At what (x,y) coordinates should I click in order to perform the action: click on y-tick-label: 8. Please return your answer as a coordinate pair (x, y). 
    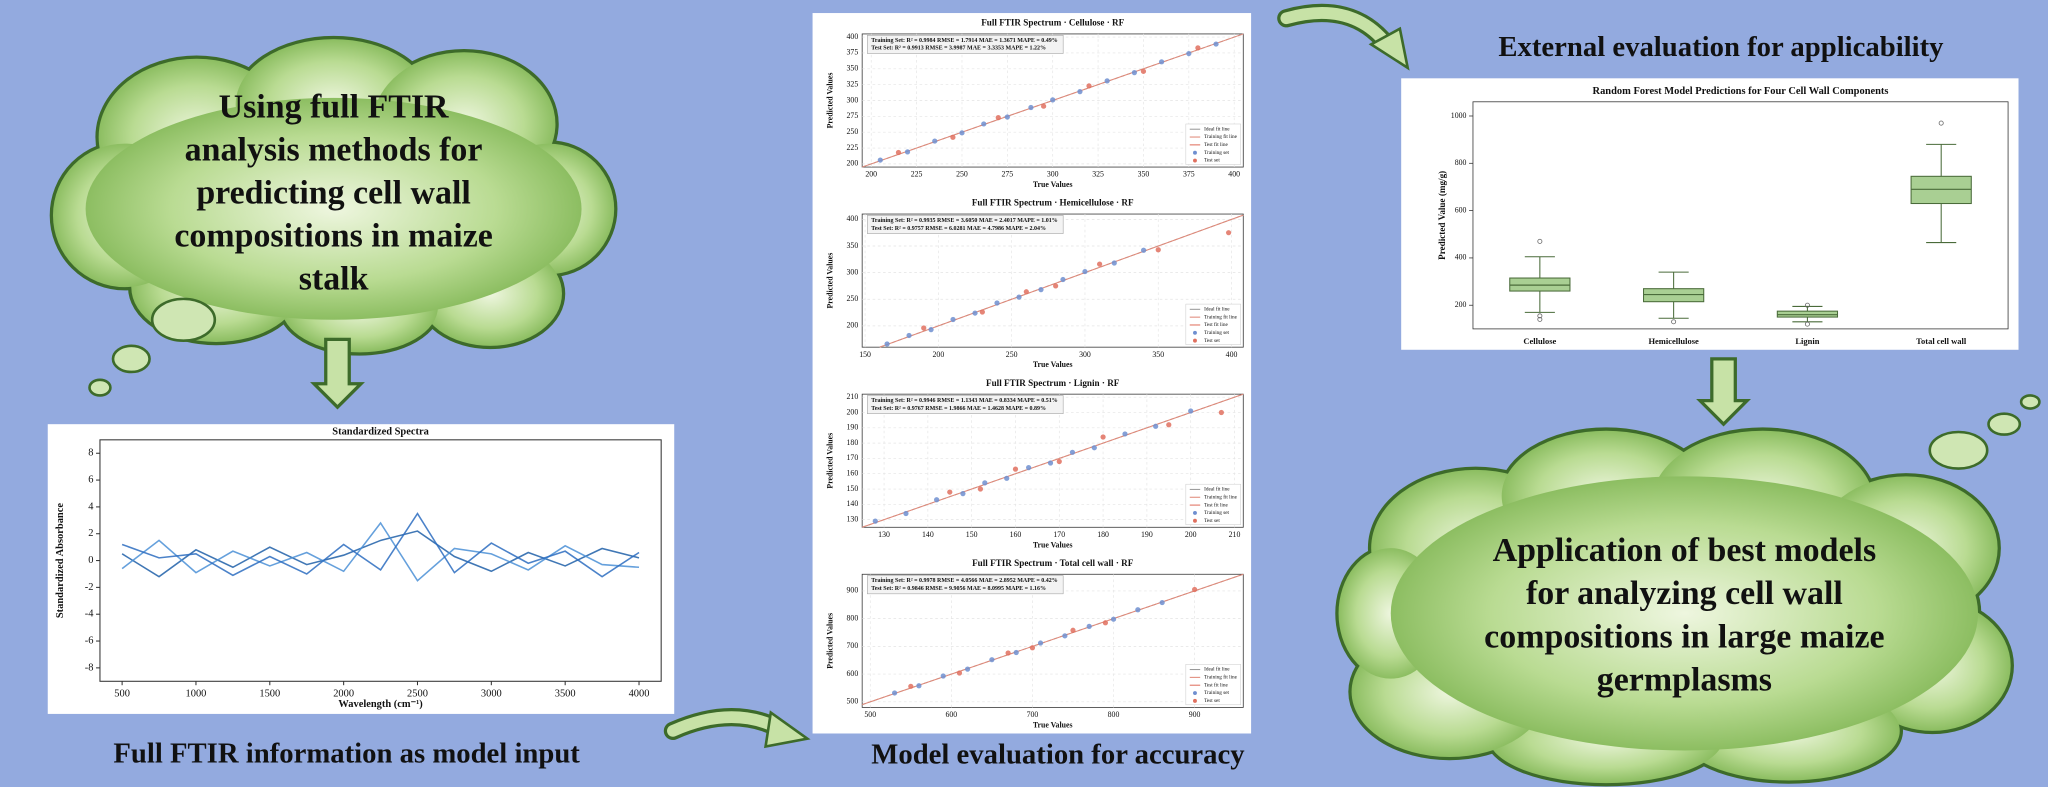
    Looking at the image, I should click on (90, 453).